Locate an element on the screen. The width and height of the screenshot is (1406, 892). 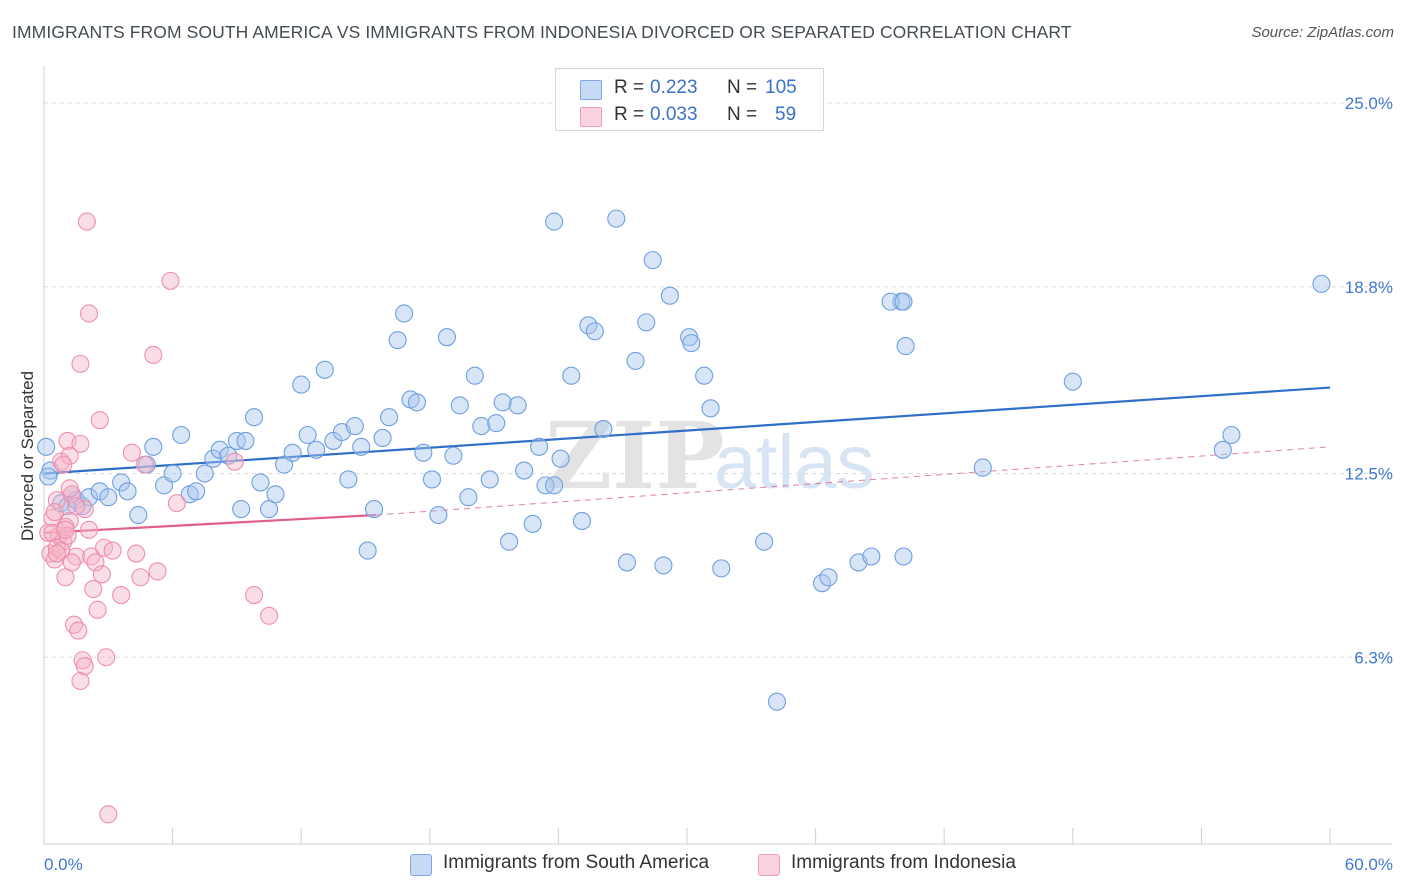
watermark-zip: ZIP is located at coordinates (634, 456).